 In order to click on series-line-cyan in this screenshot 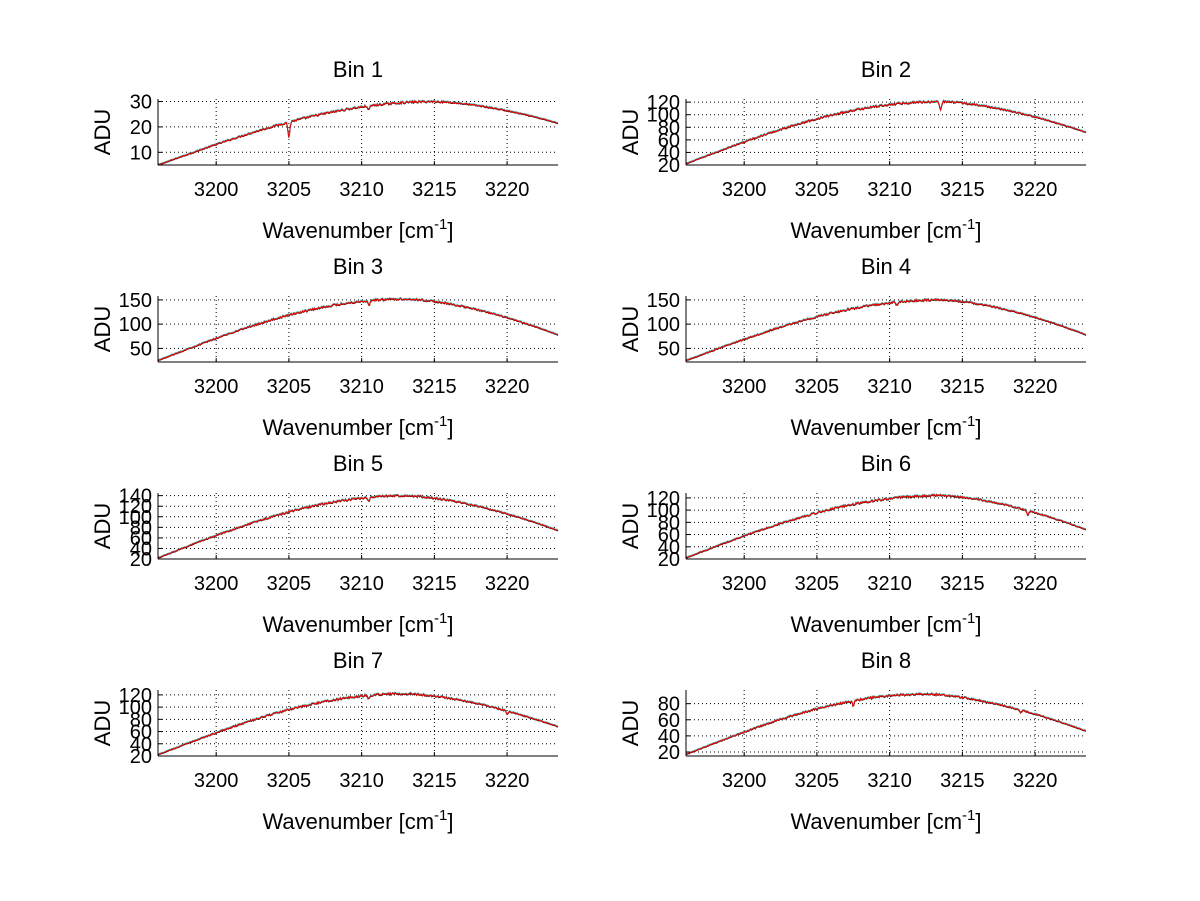, I will do `click(358, 328)`.